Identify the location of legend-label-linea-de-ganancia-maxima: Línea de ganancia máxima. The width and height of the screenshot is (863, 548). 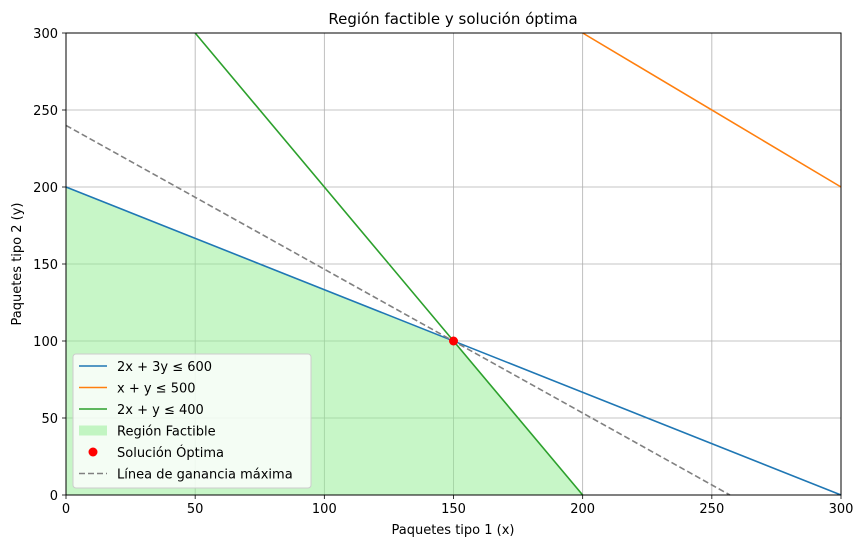
(205, 475).